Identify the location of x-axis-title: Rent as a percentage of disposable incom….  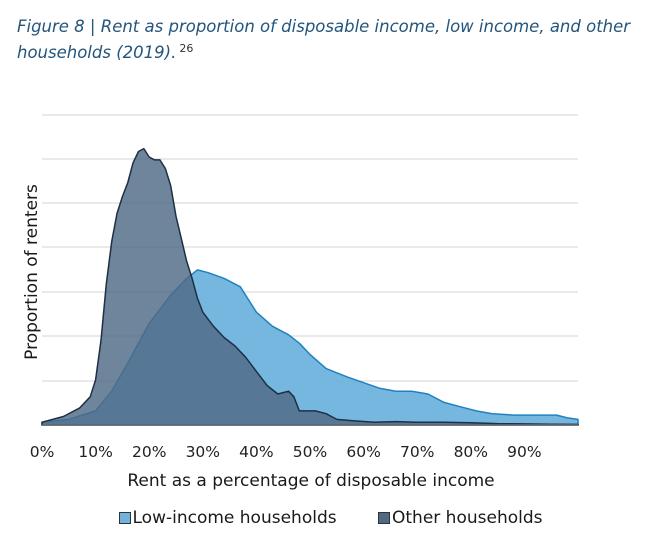
(310, 481).